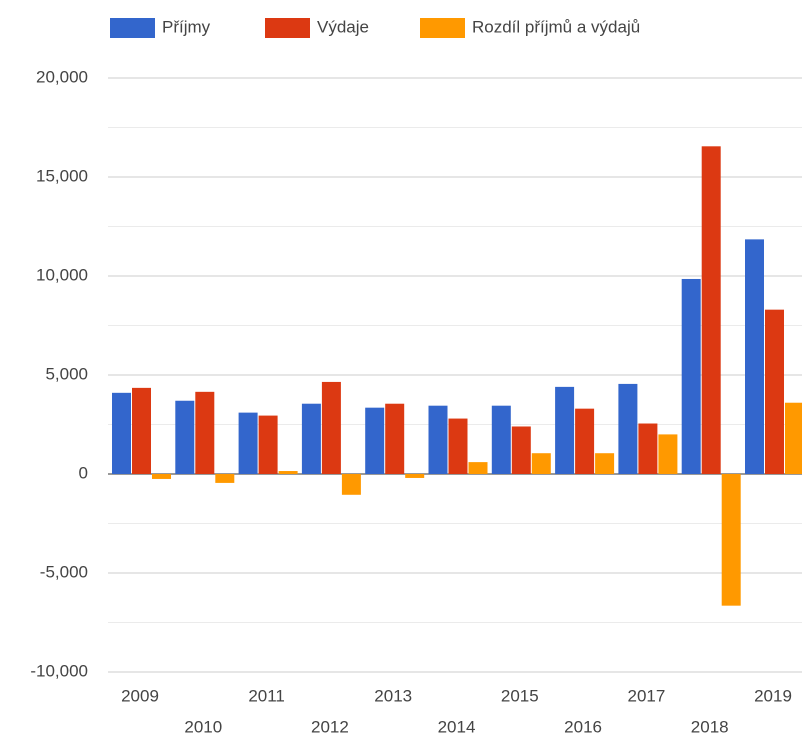 This screenshot has height=735, width=802. What do you see at coordinates (773, 695) in the screenshot?
I see `x-tick-label: 2019` at bounding box center [773, 695].